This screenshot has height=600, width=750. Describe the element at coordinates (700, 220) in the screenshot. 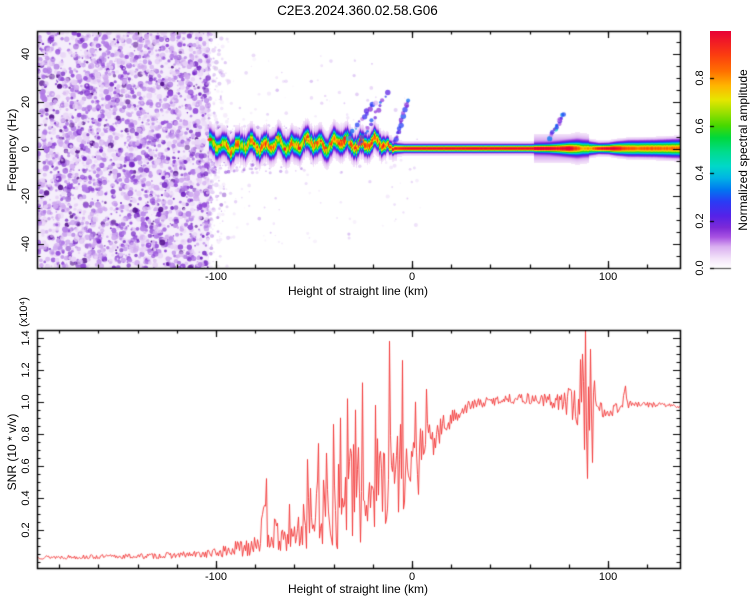

I see `colorbar-tick-label: 0.2` at that location.